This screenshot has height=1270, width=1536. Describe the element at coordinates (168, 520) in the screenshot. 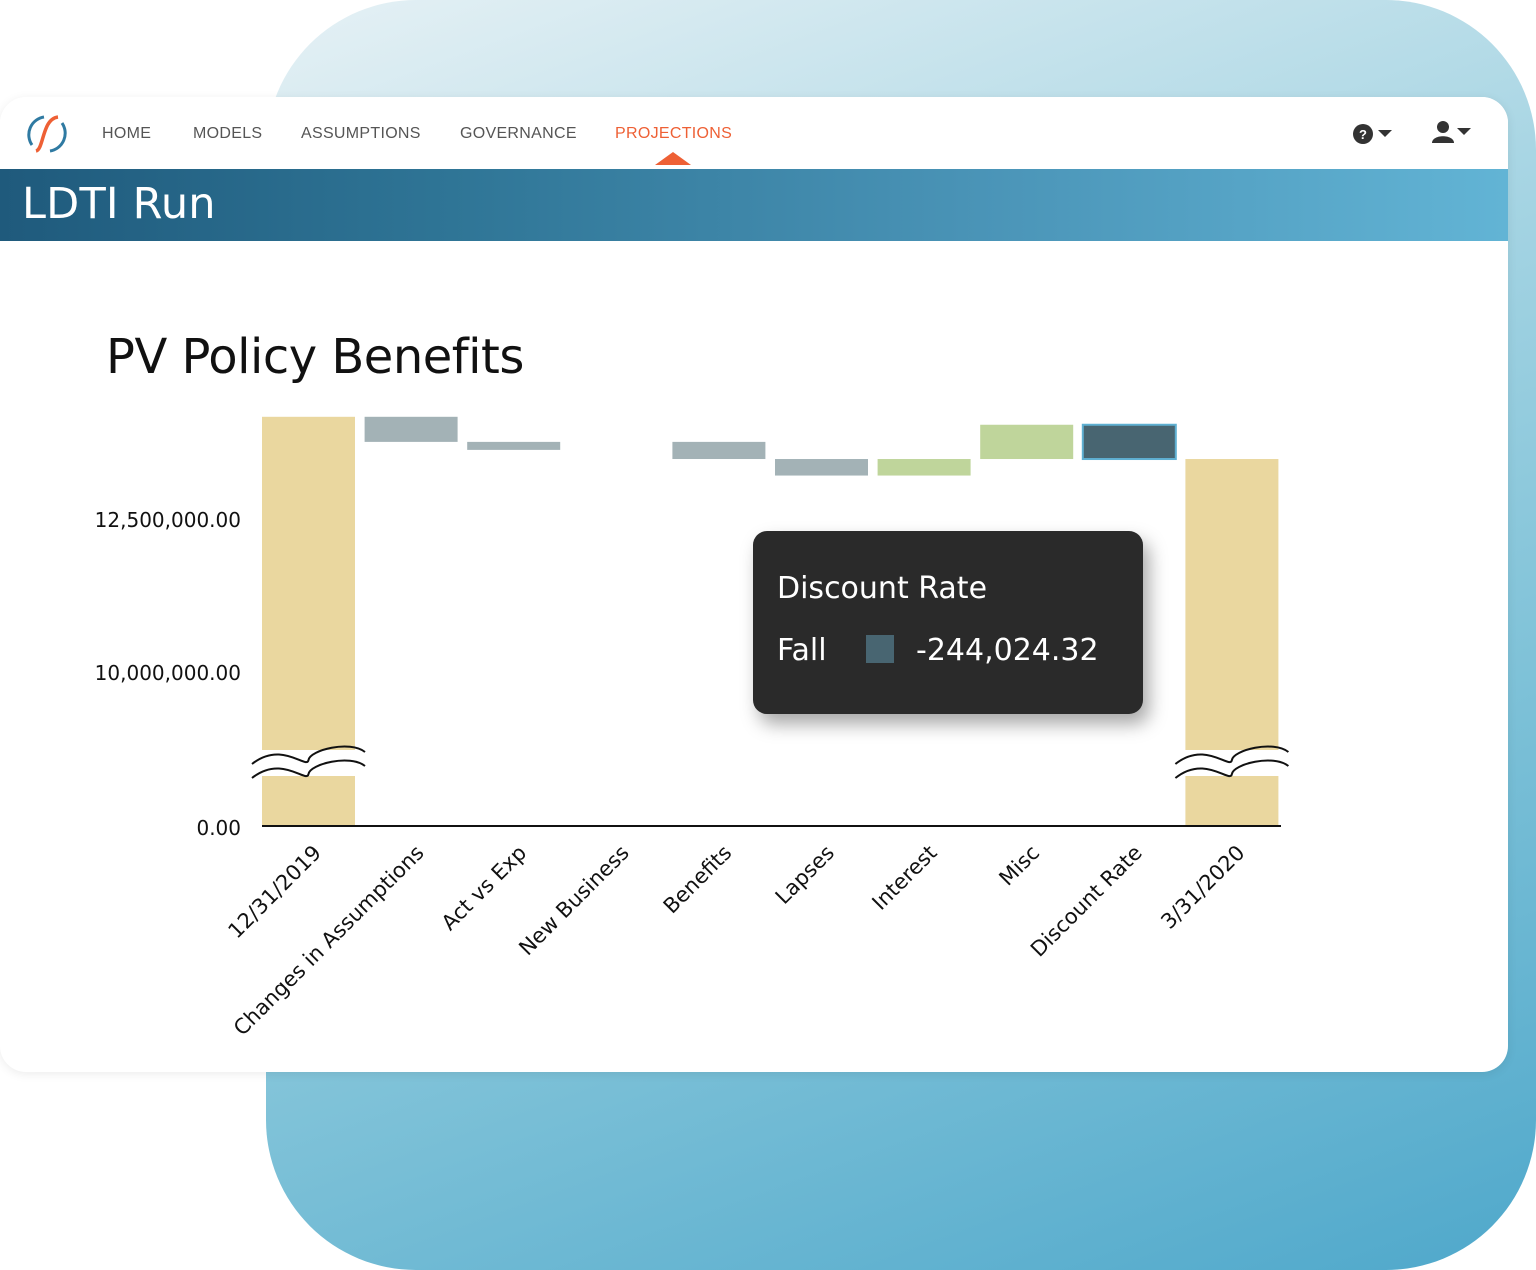

I see `y-tick-label-2: 12,500,000.00` at that location.